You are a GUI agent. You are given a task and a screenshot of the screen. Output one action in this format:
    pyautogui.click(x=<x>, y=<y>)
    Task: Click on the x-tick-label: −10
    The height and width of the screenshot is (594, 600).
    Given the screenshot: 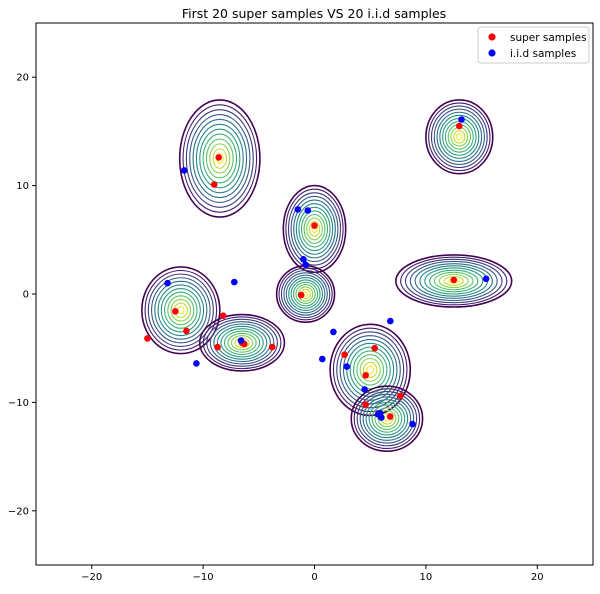 What is the action you would take?
    pyautogui.click(x=203, y=577)
    